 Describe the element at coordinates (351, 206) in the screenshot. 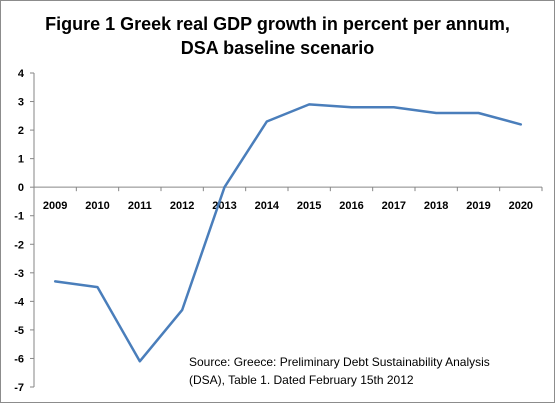

I see `x-tick-label: 2016` at that location.